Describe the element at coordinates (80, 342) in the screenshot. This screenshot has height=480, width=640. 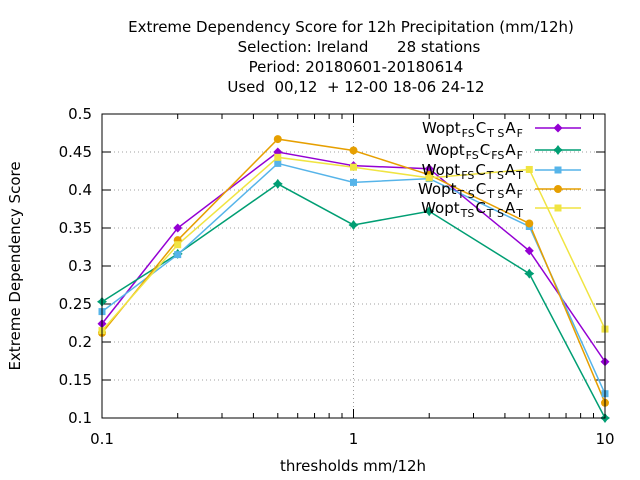
I see `y-tick-label: 0.2` at that location.